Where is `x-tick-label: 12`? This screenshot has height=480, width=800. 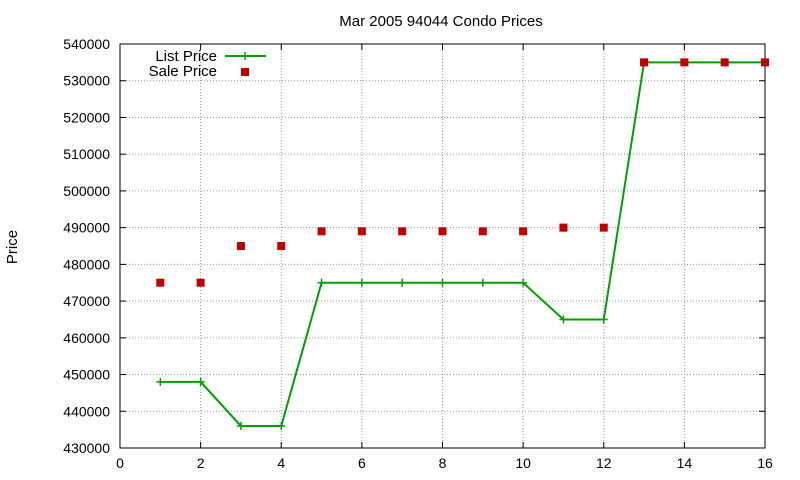
x-tick-label: 12 is located at coordinates (604, 463).